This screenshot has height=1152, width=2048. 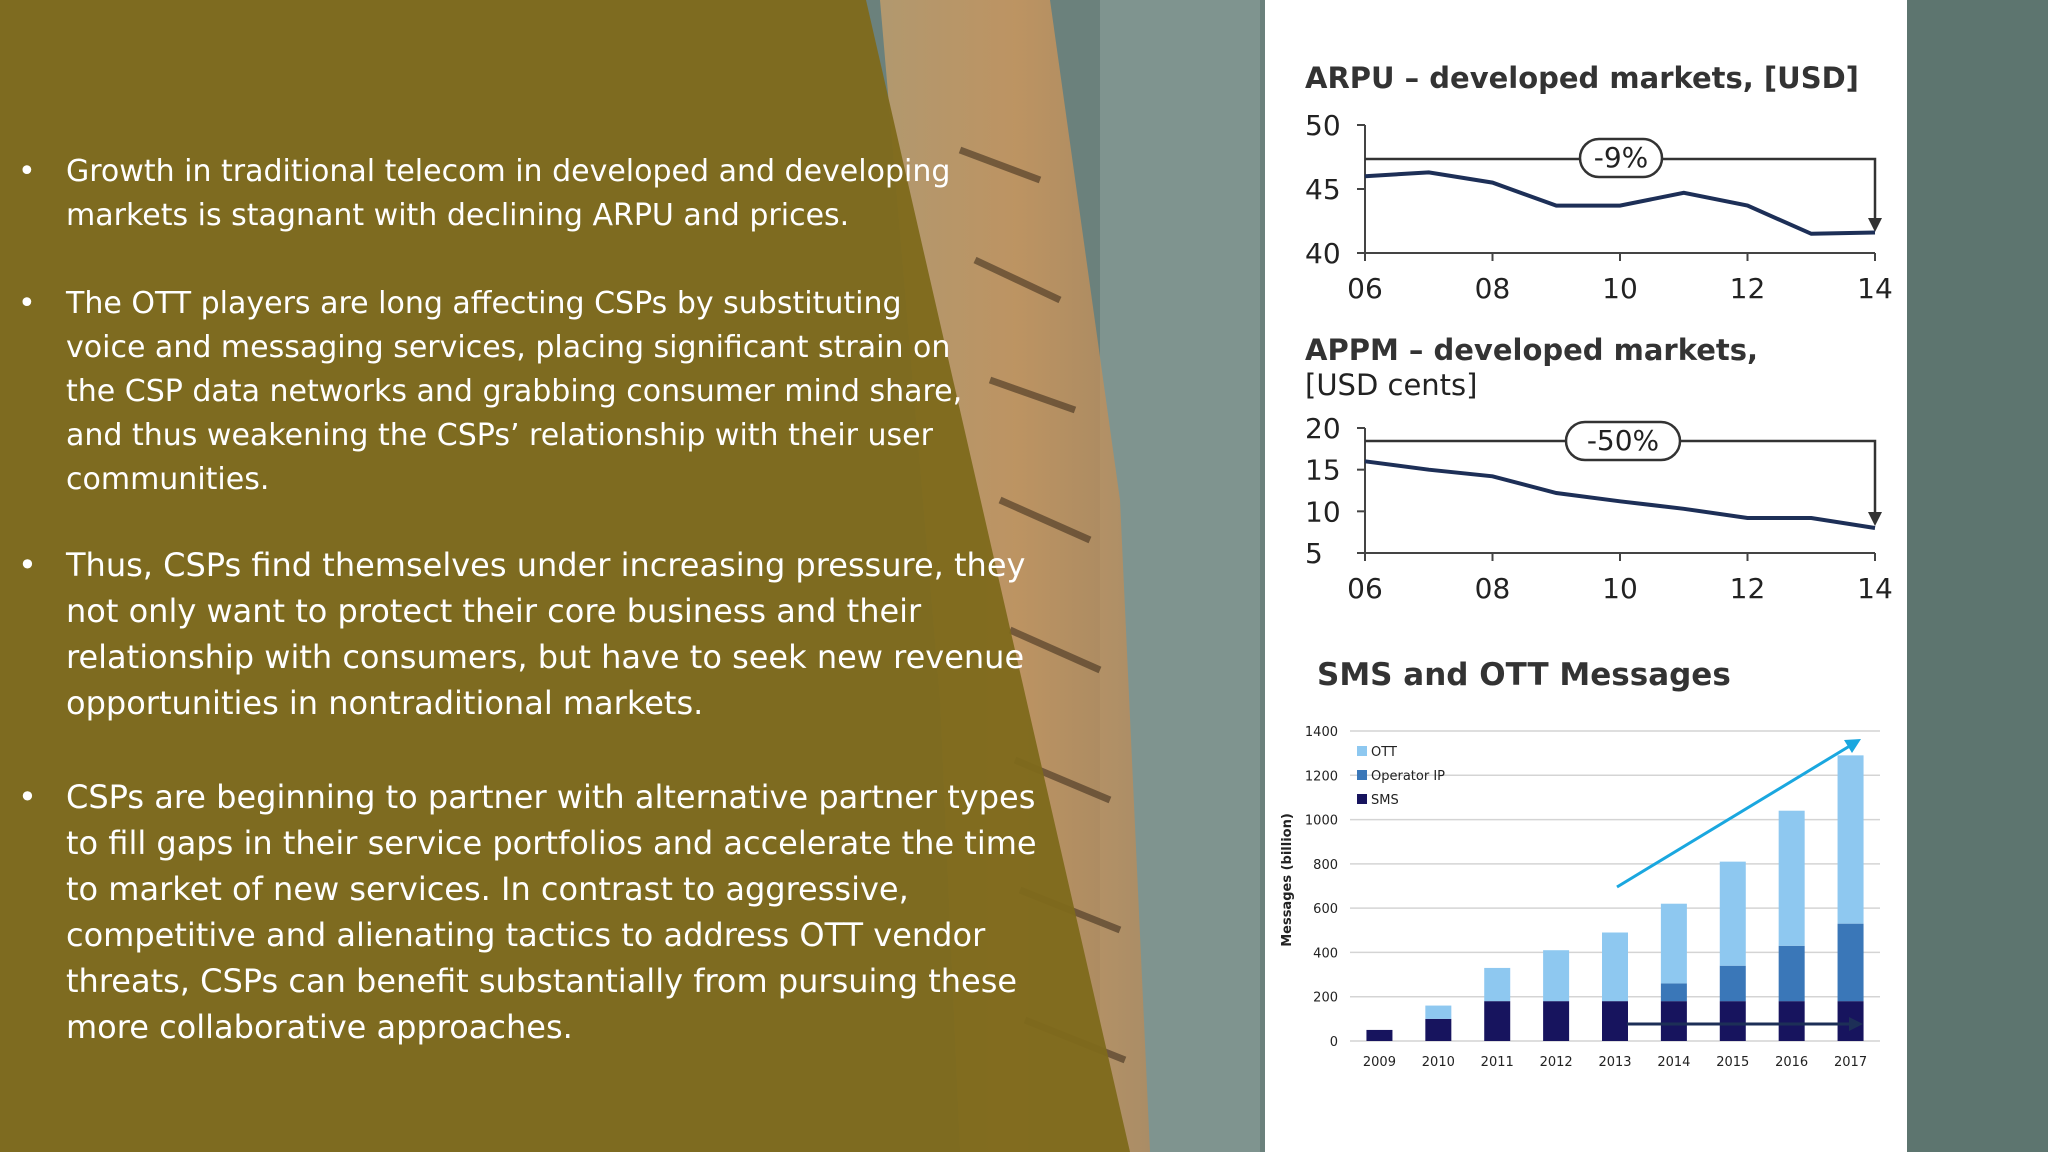 I want to click on y-tick-label: 1400, so click(x=1321, y=732).